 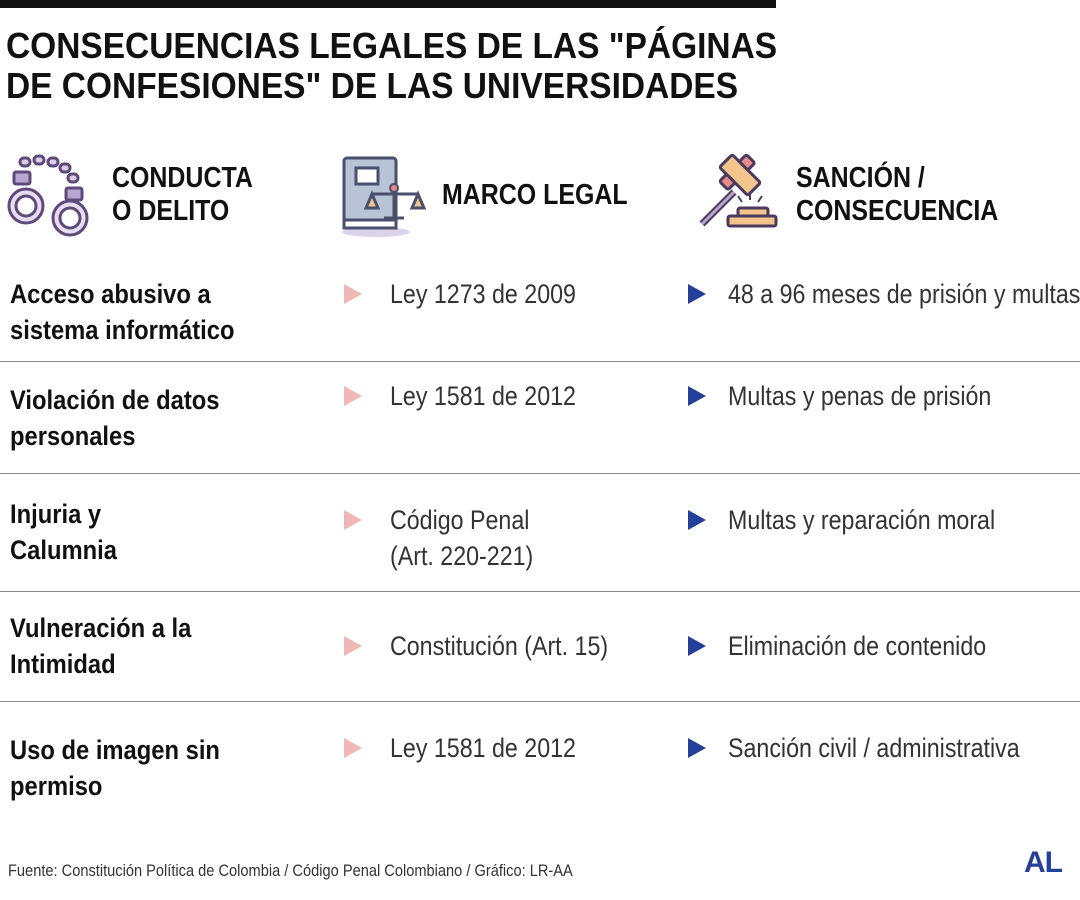 What do you see at coordinates (861, 396) in the screenshot?
I see `sanction-cell: Multas y penas de prisión` at bounding box center [861, 396].